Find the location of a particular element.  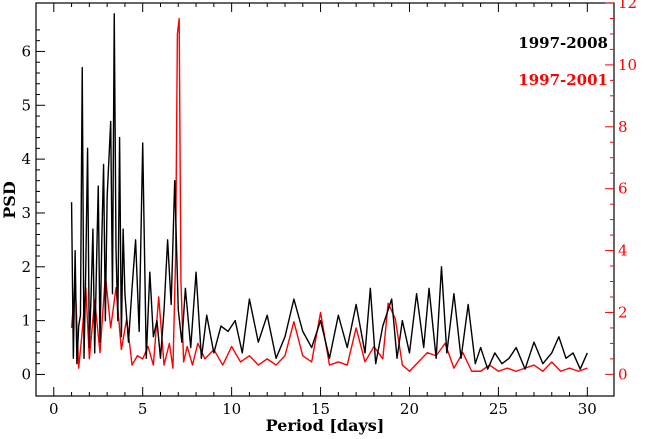

y-right-tick-label: 12 is located at coordinates (627, 6).